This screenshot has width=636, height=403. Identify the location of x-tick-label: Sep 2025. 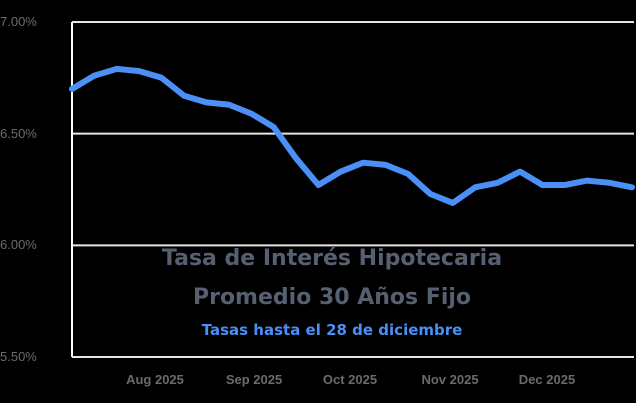
(254, 379).